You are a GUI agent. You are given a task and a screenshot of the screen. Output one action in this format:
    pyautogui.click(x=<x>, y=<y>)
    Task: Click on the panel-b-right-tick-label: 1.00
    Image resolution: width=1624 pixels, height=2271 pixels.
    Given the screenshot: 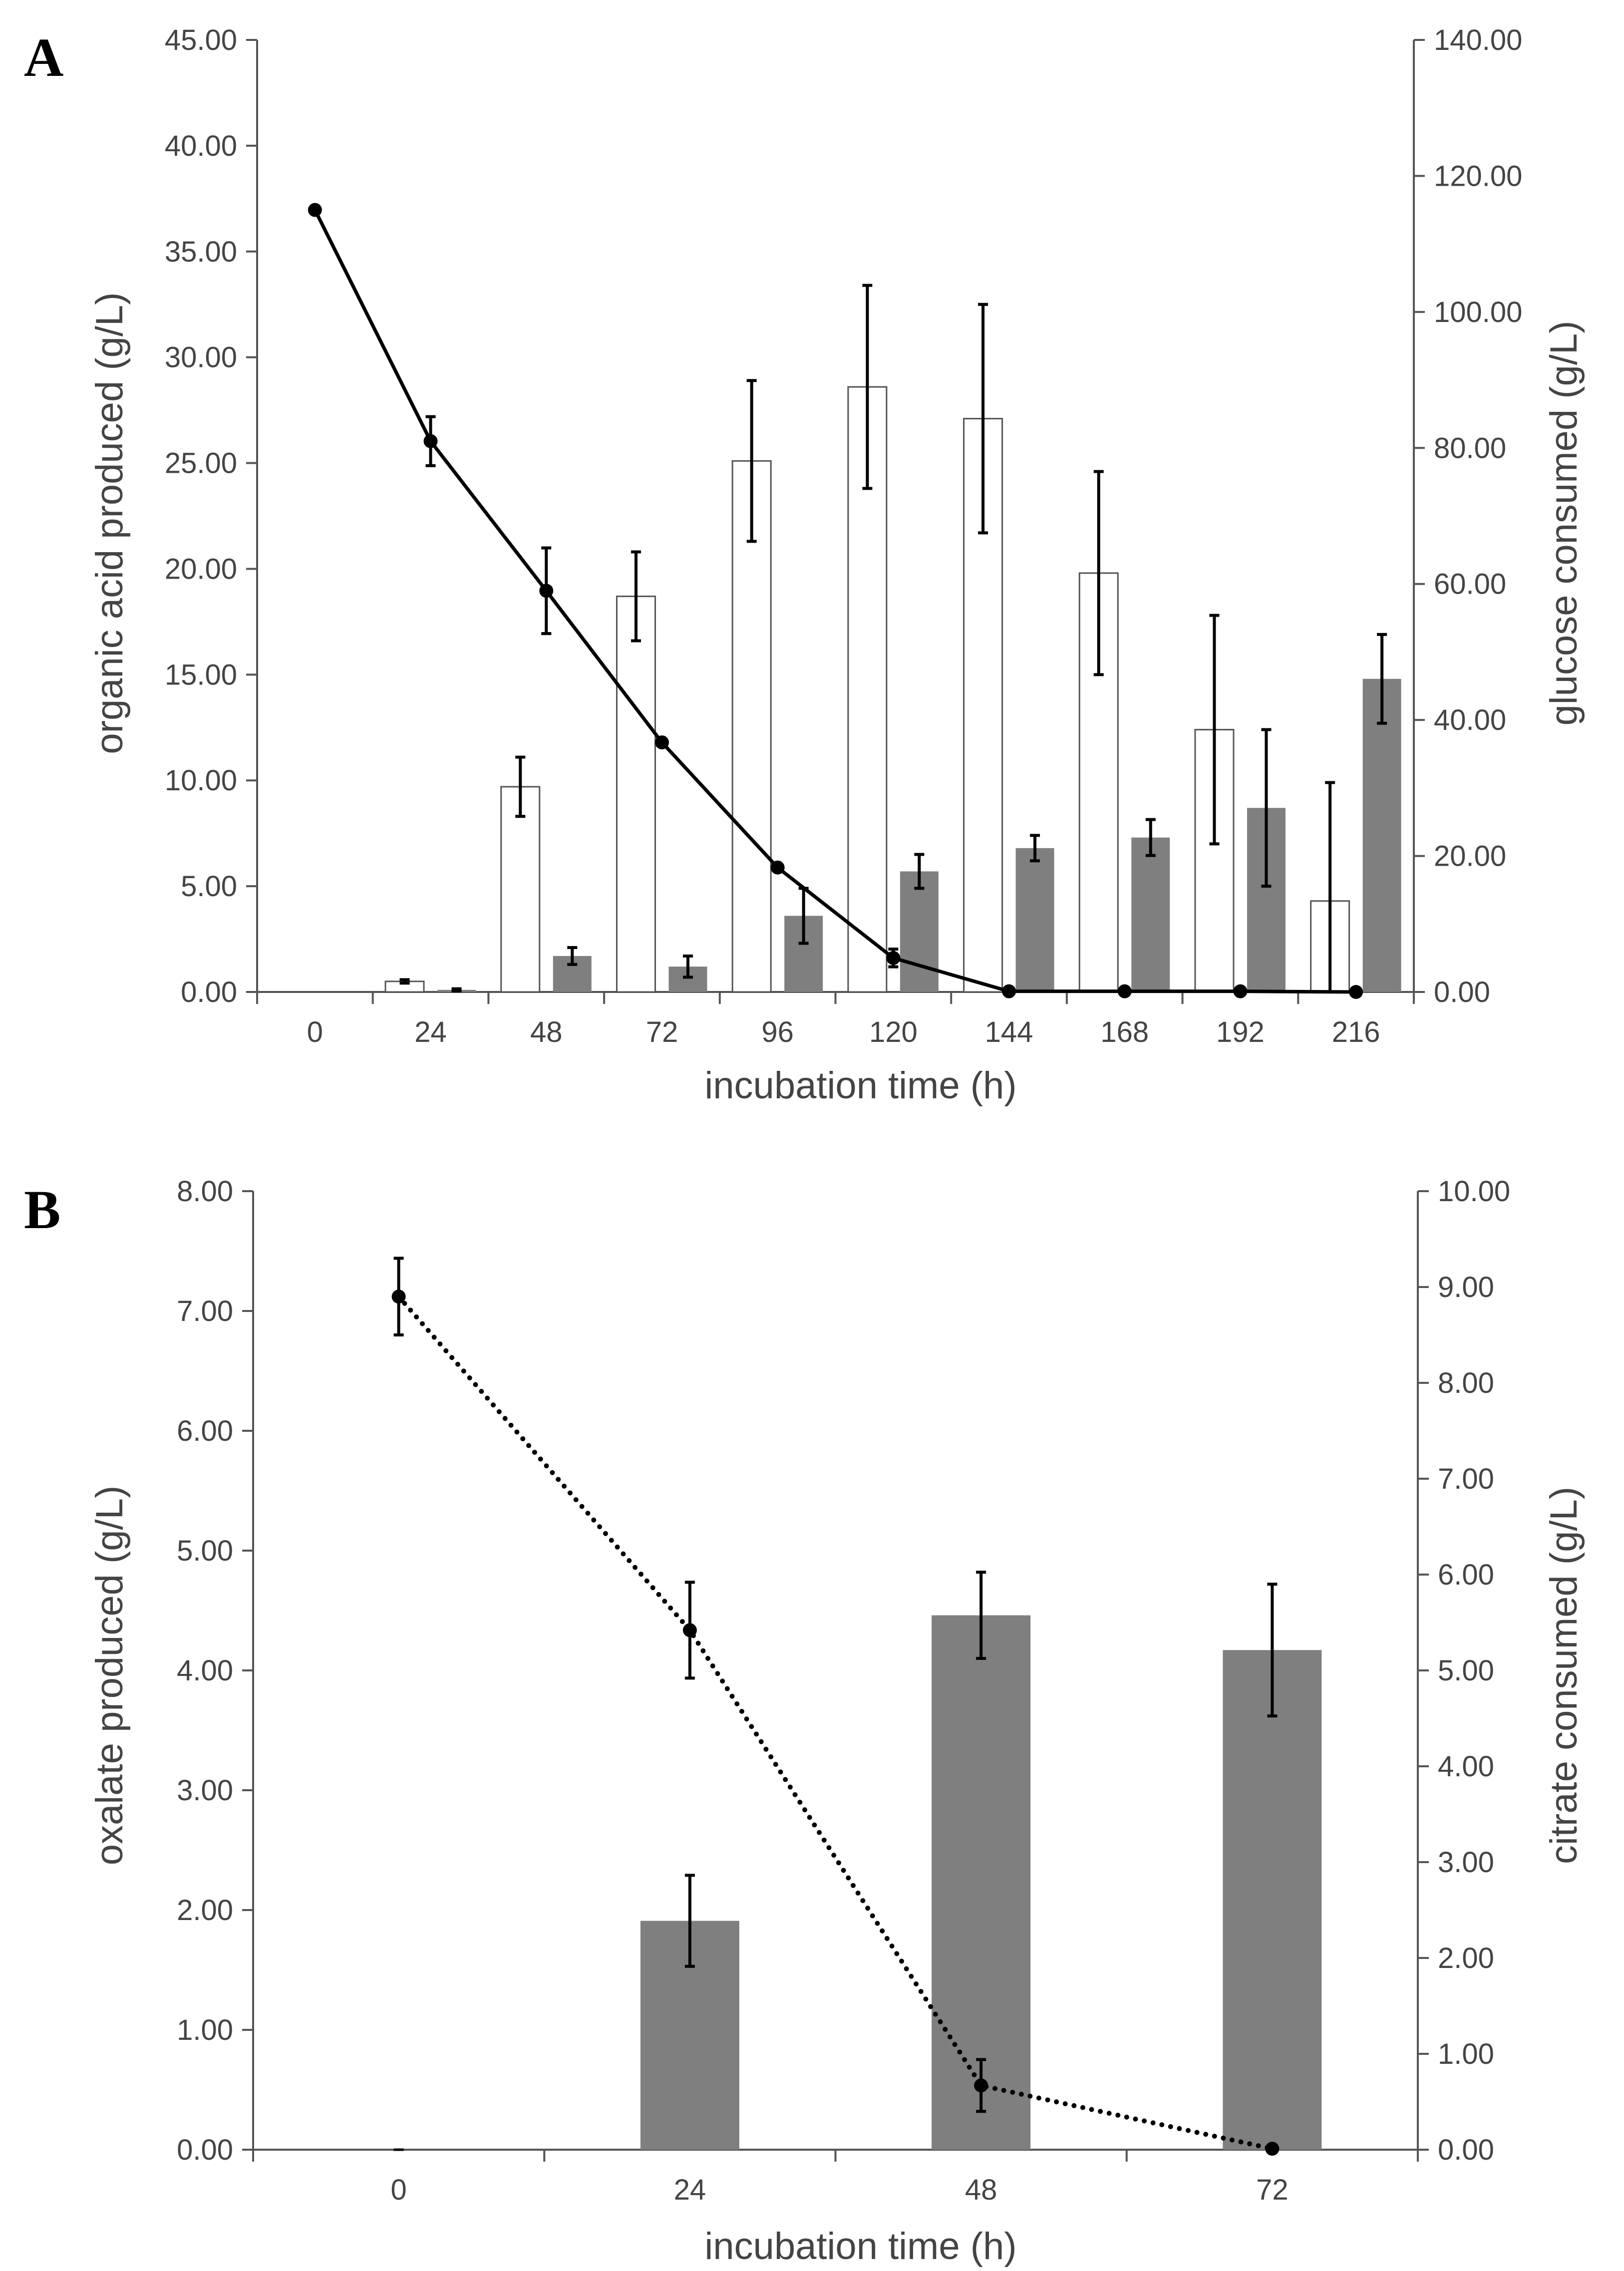 What is the action you would take?
    pyautogui.click(x=1466, y=2054)
    